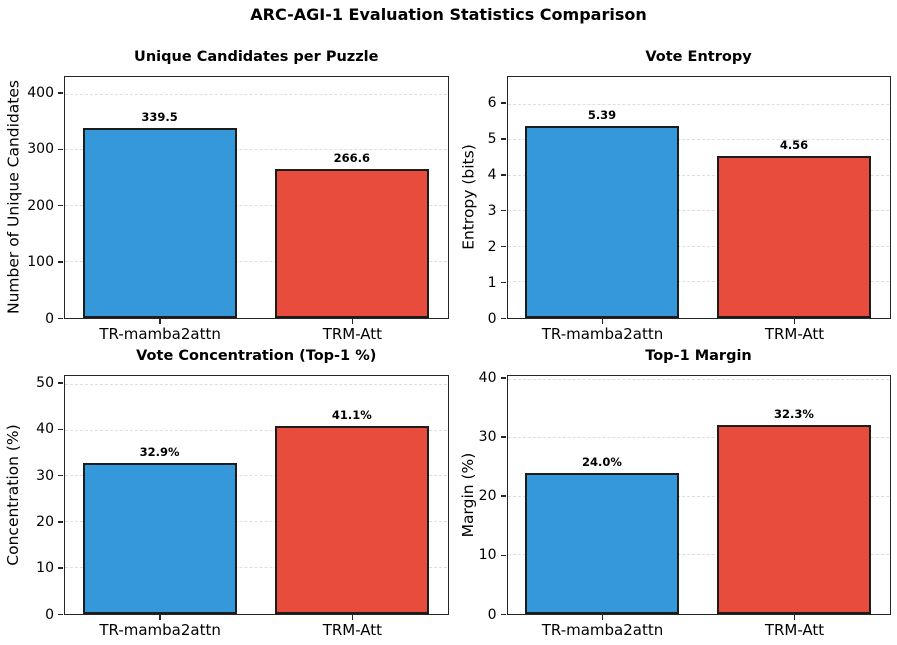  Describe the element at coordinates (794, 413) in the screenshot. I see `value-label: 32.3%` at that location.